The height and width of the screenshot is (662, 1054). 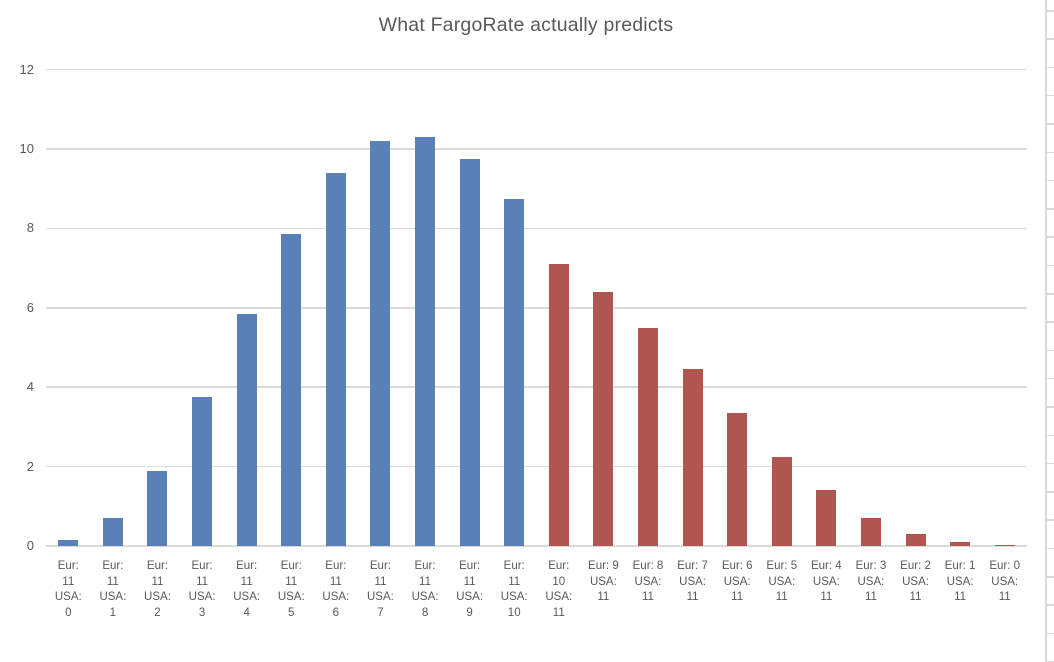 I want to click on x-tick-label-10: Eur: 11 USA: 10, so click(x=514, y=590).